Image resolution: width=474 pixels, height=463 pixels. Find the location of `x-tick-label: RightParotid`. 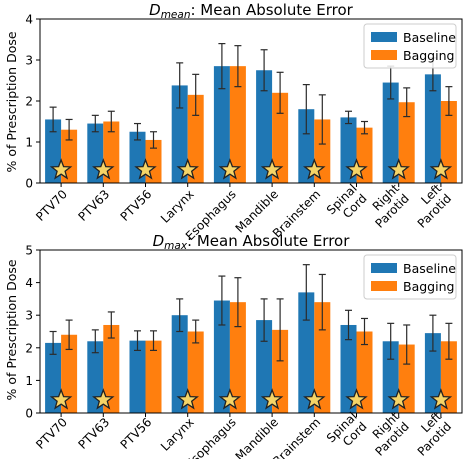

x-tick-label: RightParotid is located at coordinates (388, 206).